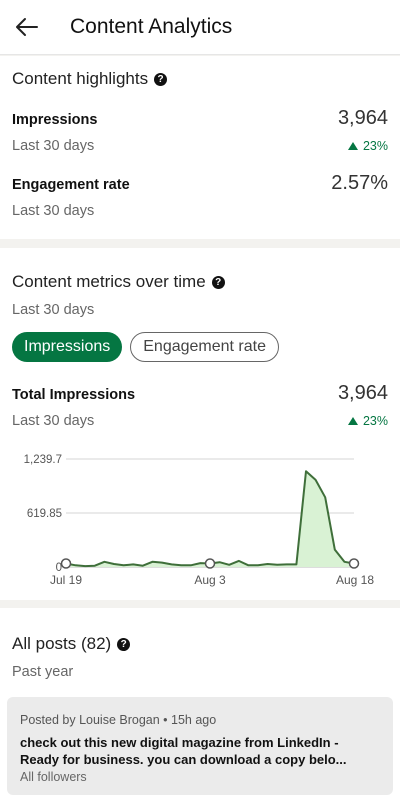 Image resolution: width=400 pixels, height=808 pixels. I want to click on total-impressions-sub-row: Last 30 days 23%, so click(200, 421).